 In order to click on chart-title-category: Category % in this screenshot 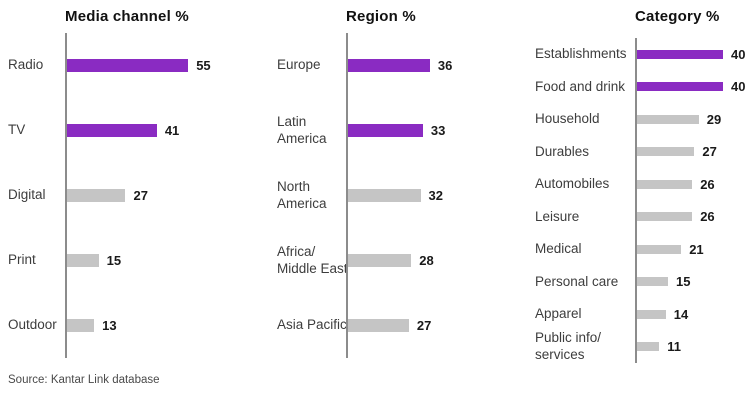, I will do `click(677, 16)`.